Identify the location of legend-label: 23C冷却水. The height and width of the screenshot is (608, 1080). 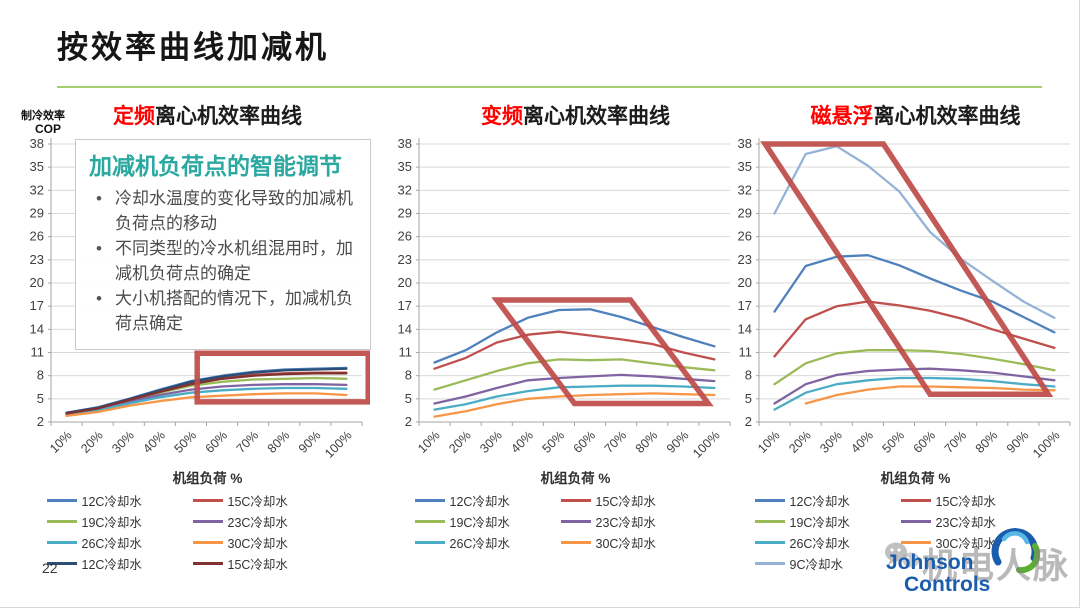
(257, 523).